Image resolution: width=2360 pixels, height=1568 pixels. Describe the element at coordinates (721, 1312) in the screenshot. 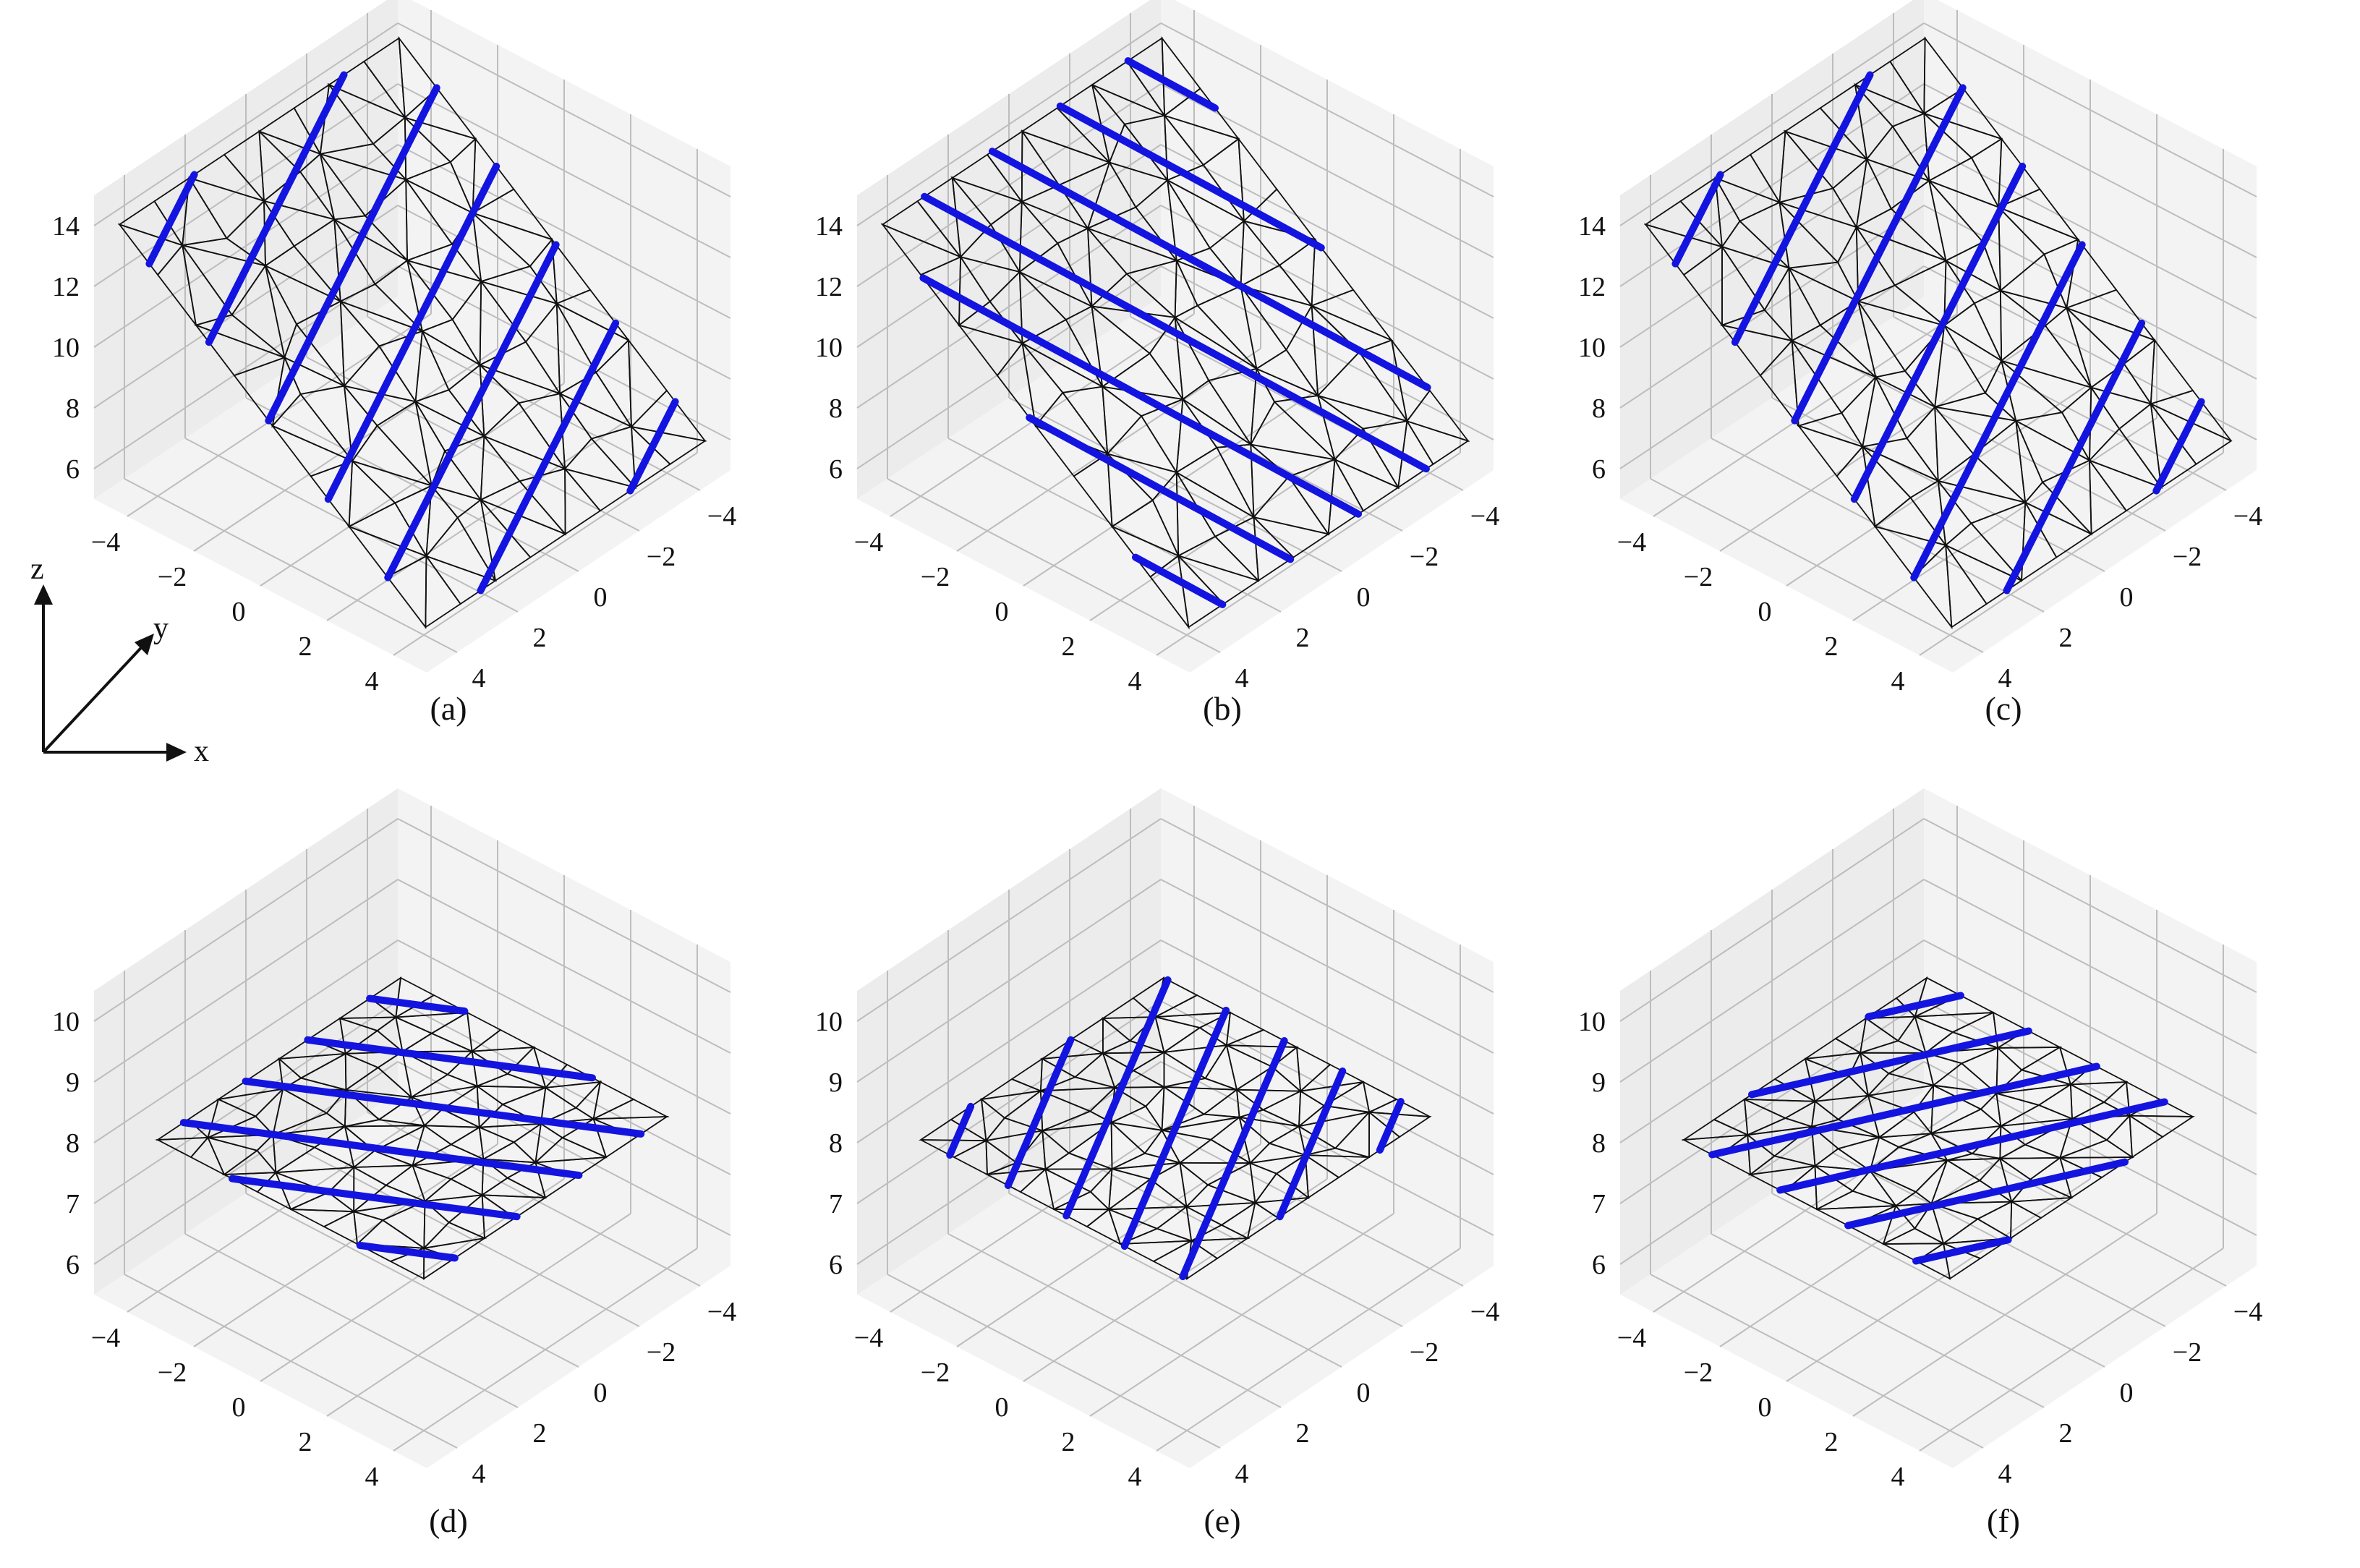

I see `y-tick-label: −4` at that location.